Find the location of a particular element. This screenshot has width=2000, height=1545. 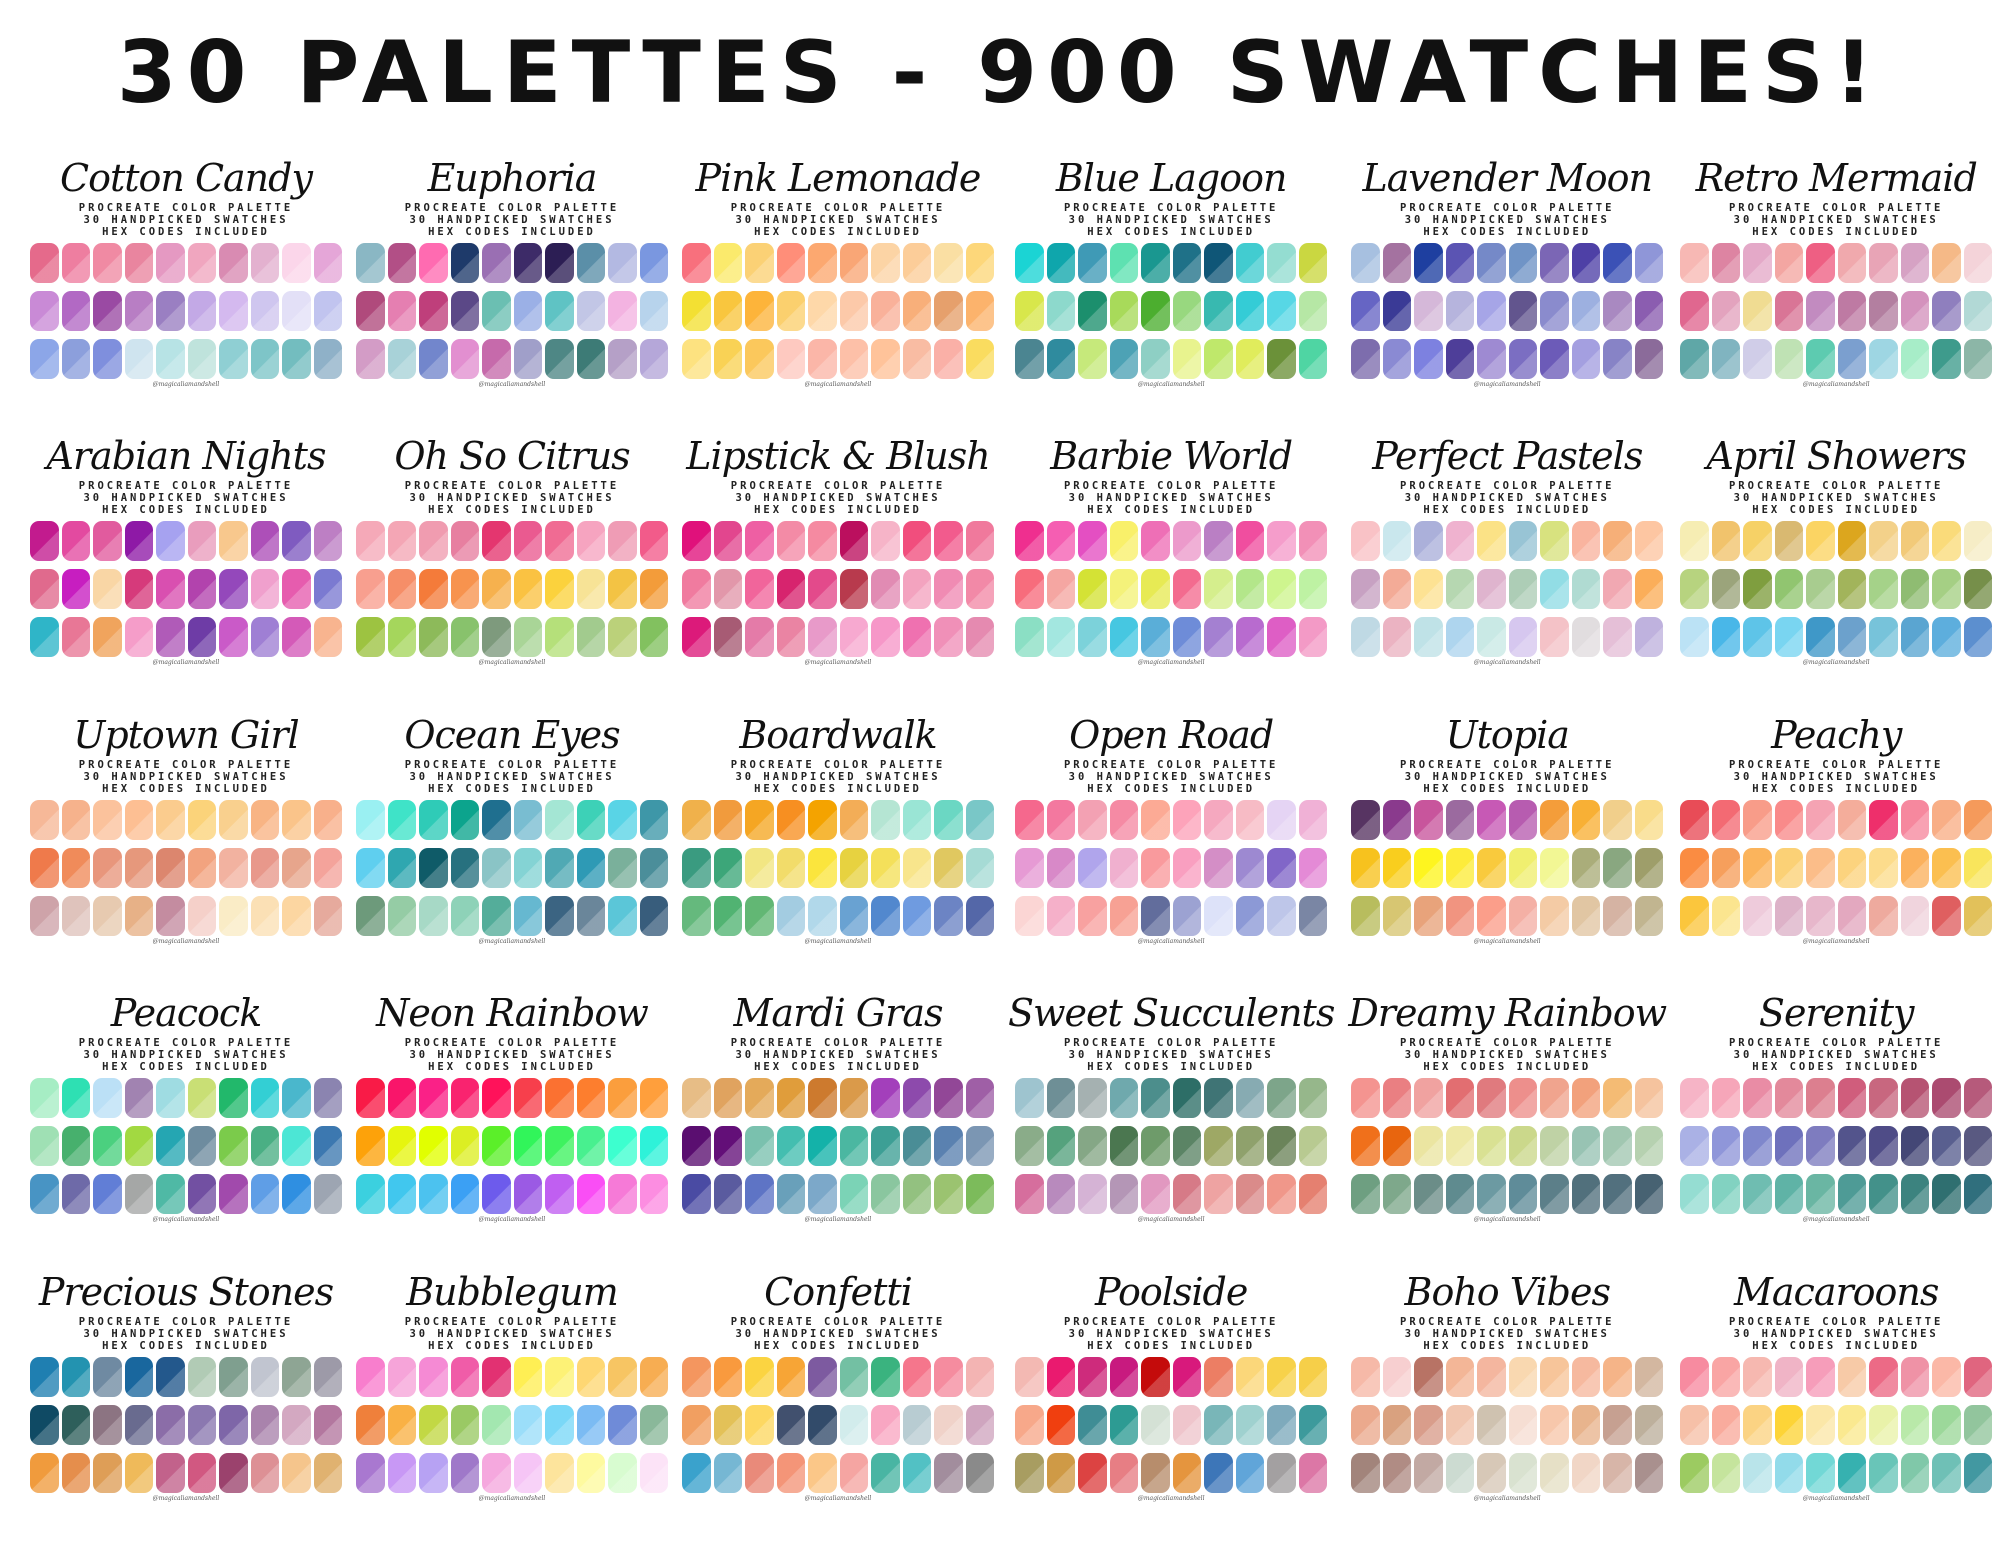

palette-name: Sweet Succulents is located at coordinates (1171, 1013).